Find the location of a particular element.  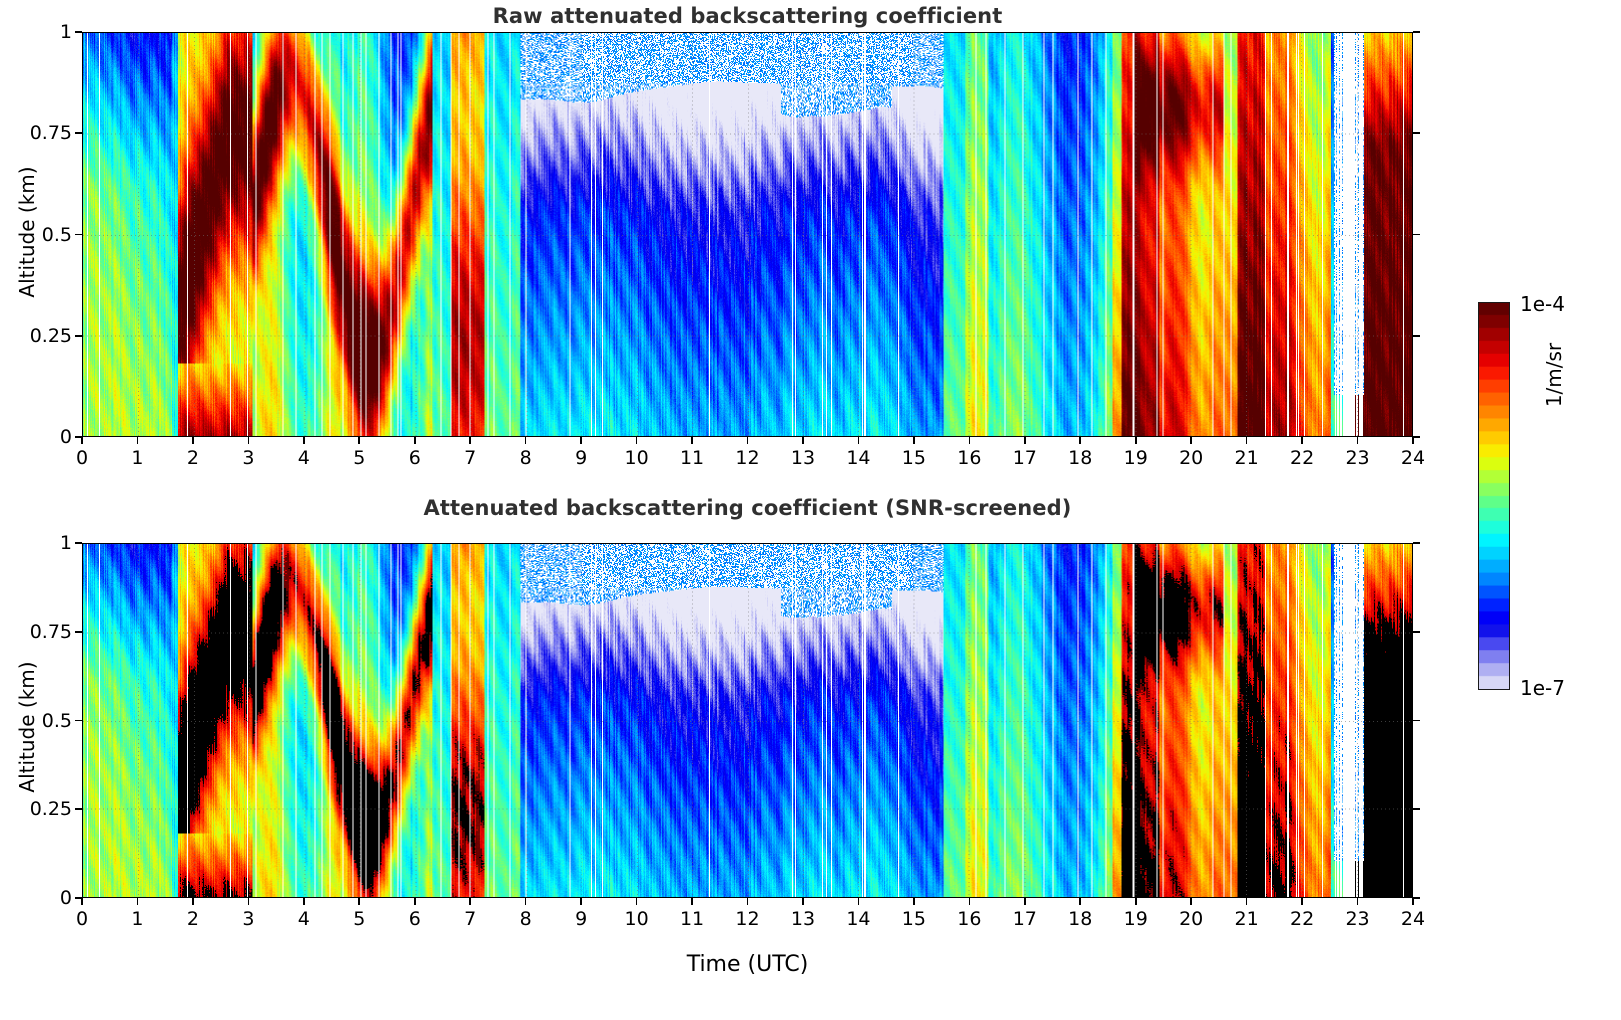

yticklabel-raw-1: 1 is located at coordinates (65, 32).